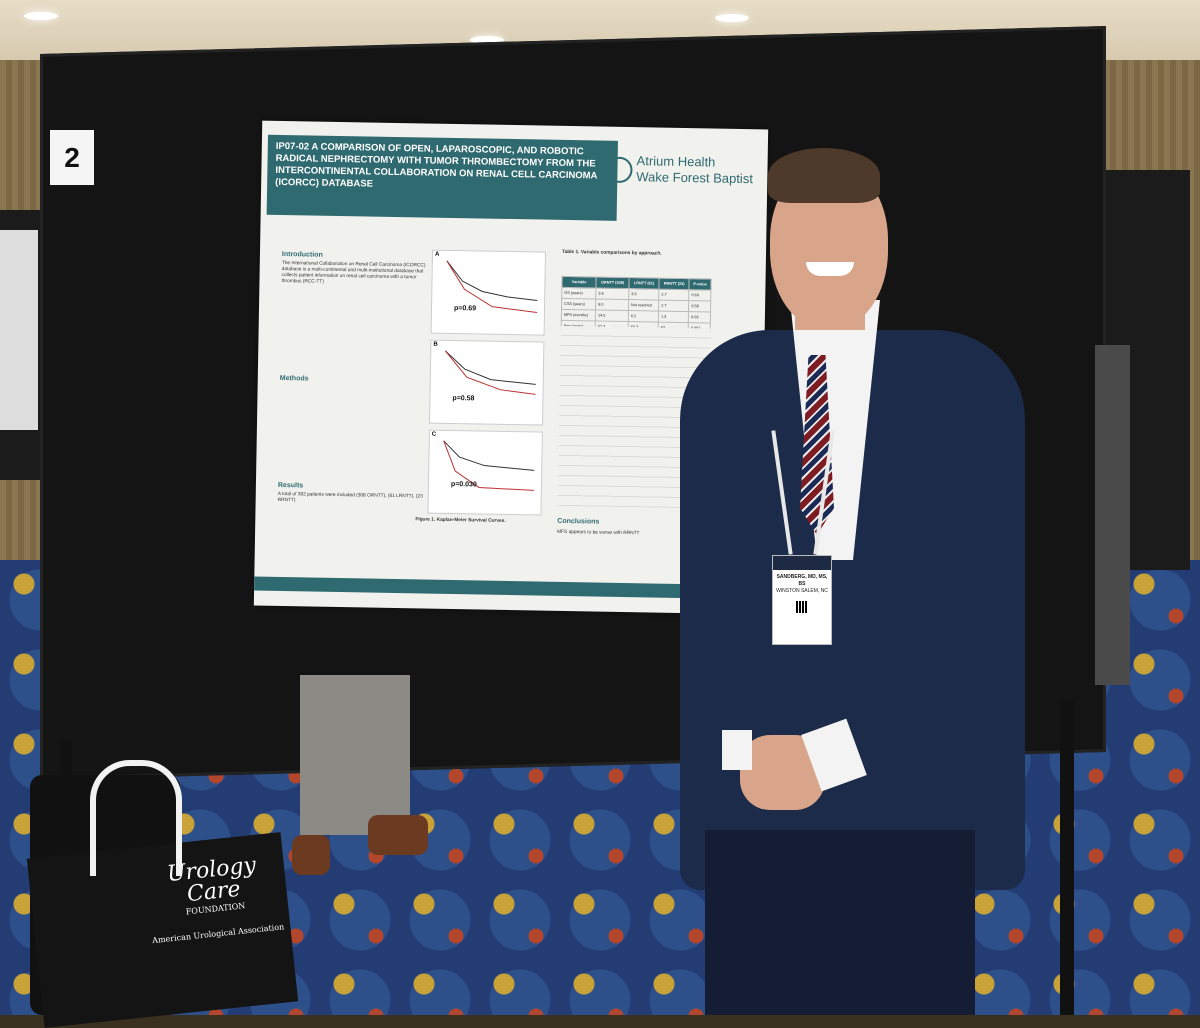 The image size is (1200, 1028). What do you see at coordinates (643, 305) in the screenshot?
I see `table-cell: Not reached` at bounding box center [643, 305].